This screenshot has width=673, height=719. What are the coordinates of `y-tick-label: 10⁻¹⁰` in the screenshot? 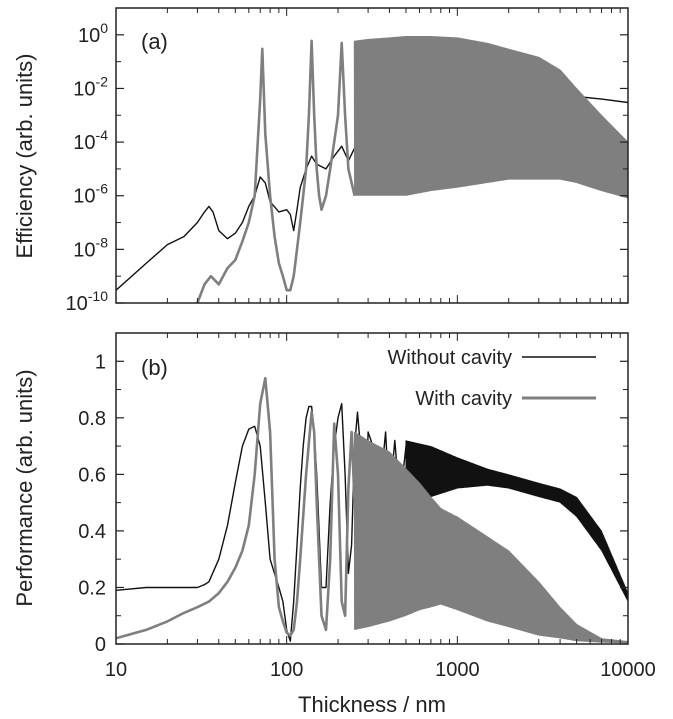 It's located at (87, 301).